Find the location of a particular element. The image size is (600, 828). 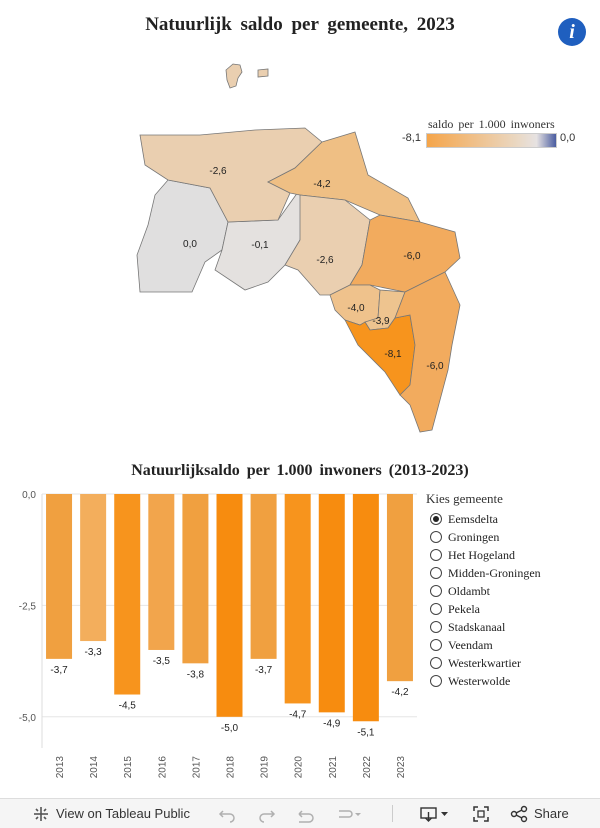

tableau-toolbar: View on Tableau Public is located at coordinates (300, 813).